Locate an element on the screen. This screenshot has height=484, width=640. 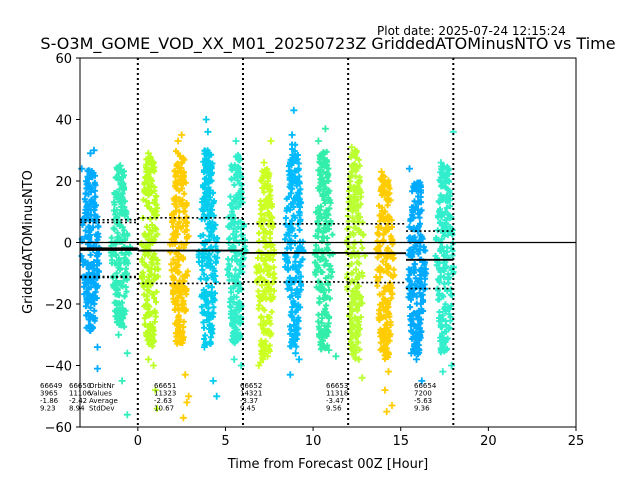
y-tick-label: 0 is located at coordinates (68, 244).